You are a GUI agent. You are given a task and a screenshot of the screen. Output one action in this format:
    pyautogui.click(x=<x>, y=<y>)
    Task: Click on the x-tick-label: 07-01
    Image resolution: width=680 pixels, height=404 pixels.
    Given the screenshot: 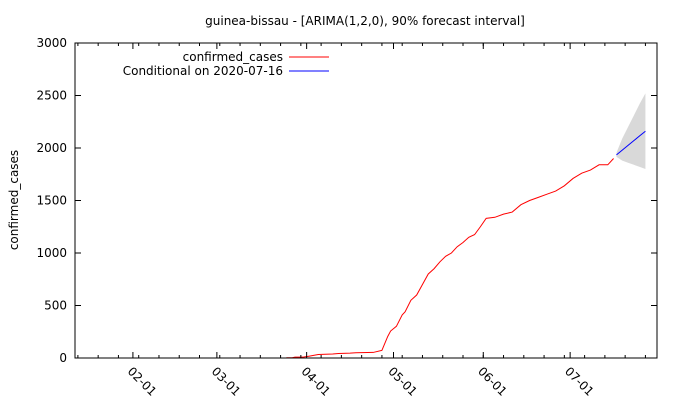 What is the action you would take?
    pyautogui.click(x=579, y=381)
    